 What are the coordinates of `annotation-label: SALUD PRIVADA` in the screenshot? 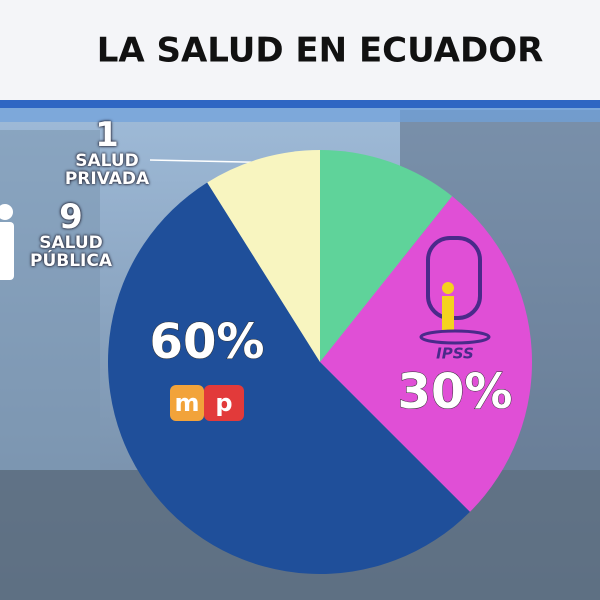 It's located at (107, 170).